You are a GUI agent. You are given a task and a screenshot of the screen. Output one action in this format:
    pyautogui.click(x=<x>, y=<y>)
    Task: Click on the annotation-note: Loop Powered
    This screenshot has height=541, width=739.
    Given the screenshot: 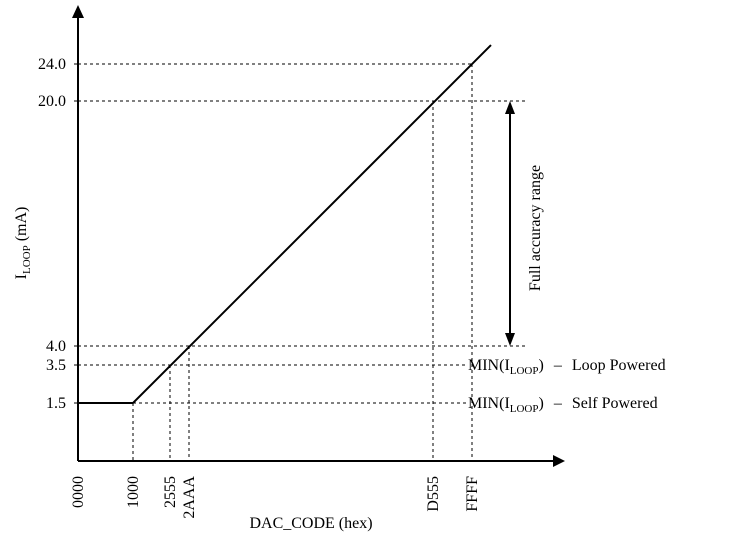 What is the action you would take?
    pyautogui.click(x=619, y=365)
    